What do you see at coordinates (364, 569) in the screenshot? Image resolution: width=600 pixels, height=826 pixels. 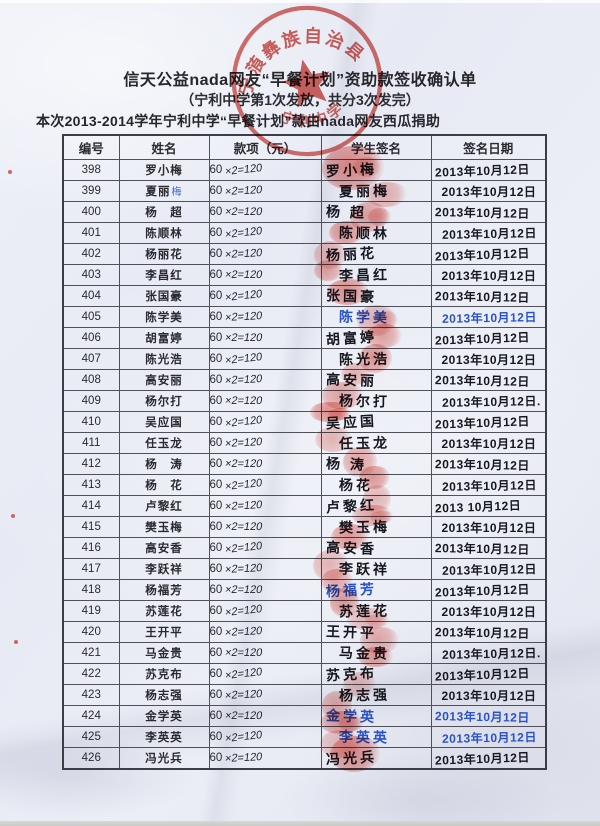 I see `handwritten-signature: 李跃祥` at bounding box center [364, 569].